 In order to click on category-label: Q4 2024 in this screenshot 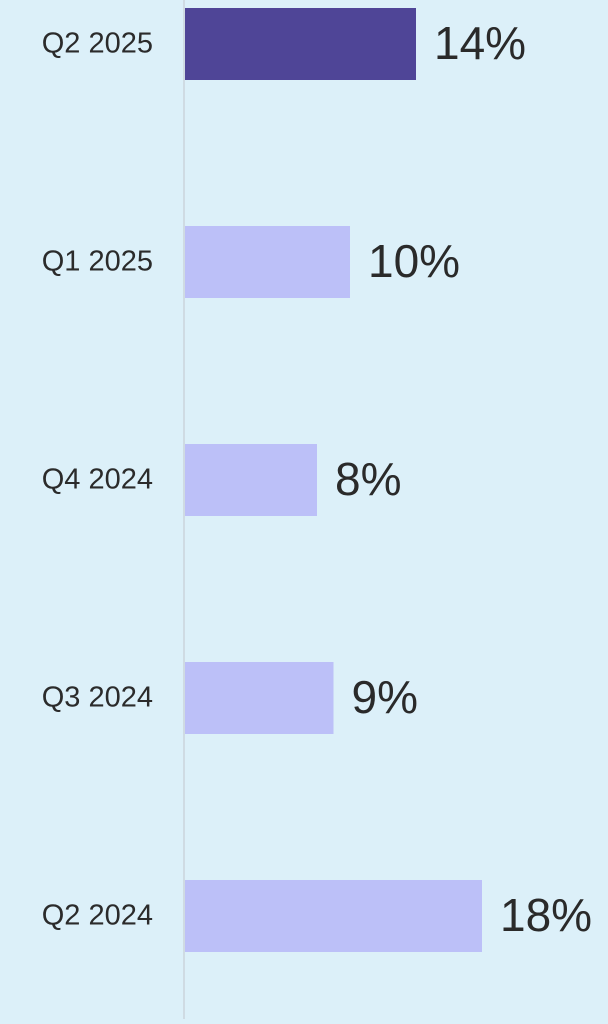, I will do `click(97, 480)`.